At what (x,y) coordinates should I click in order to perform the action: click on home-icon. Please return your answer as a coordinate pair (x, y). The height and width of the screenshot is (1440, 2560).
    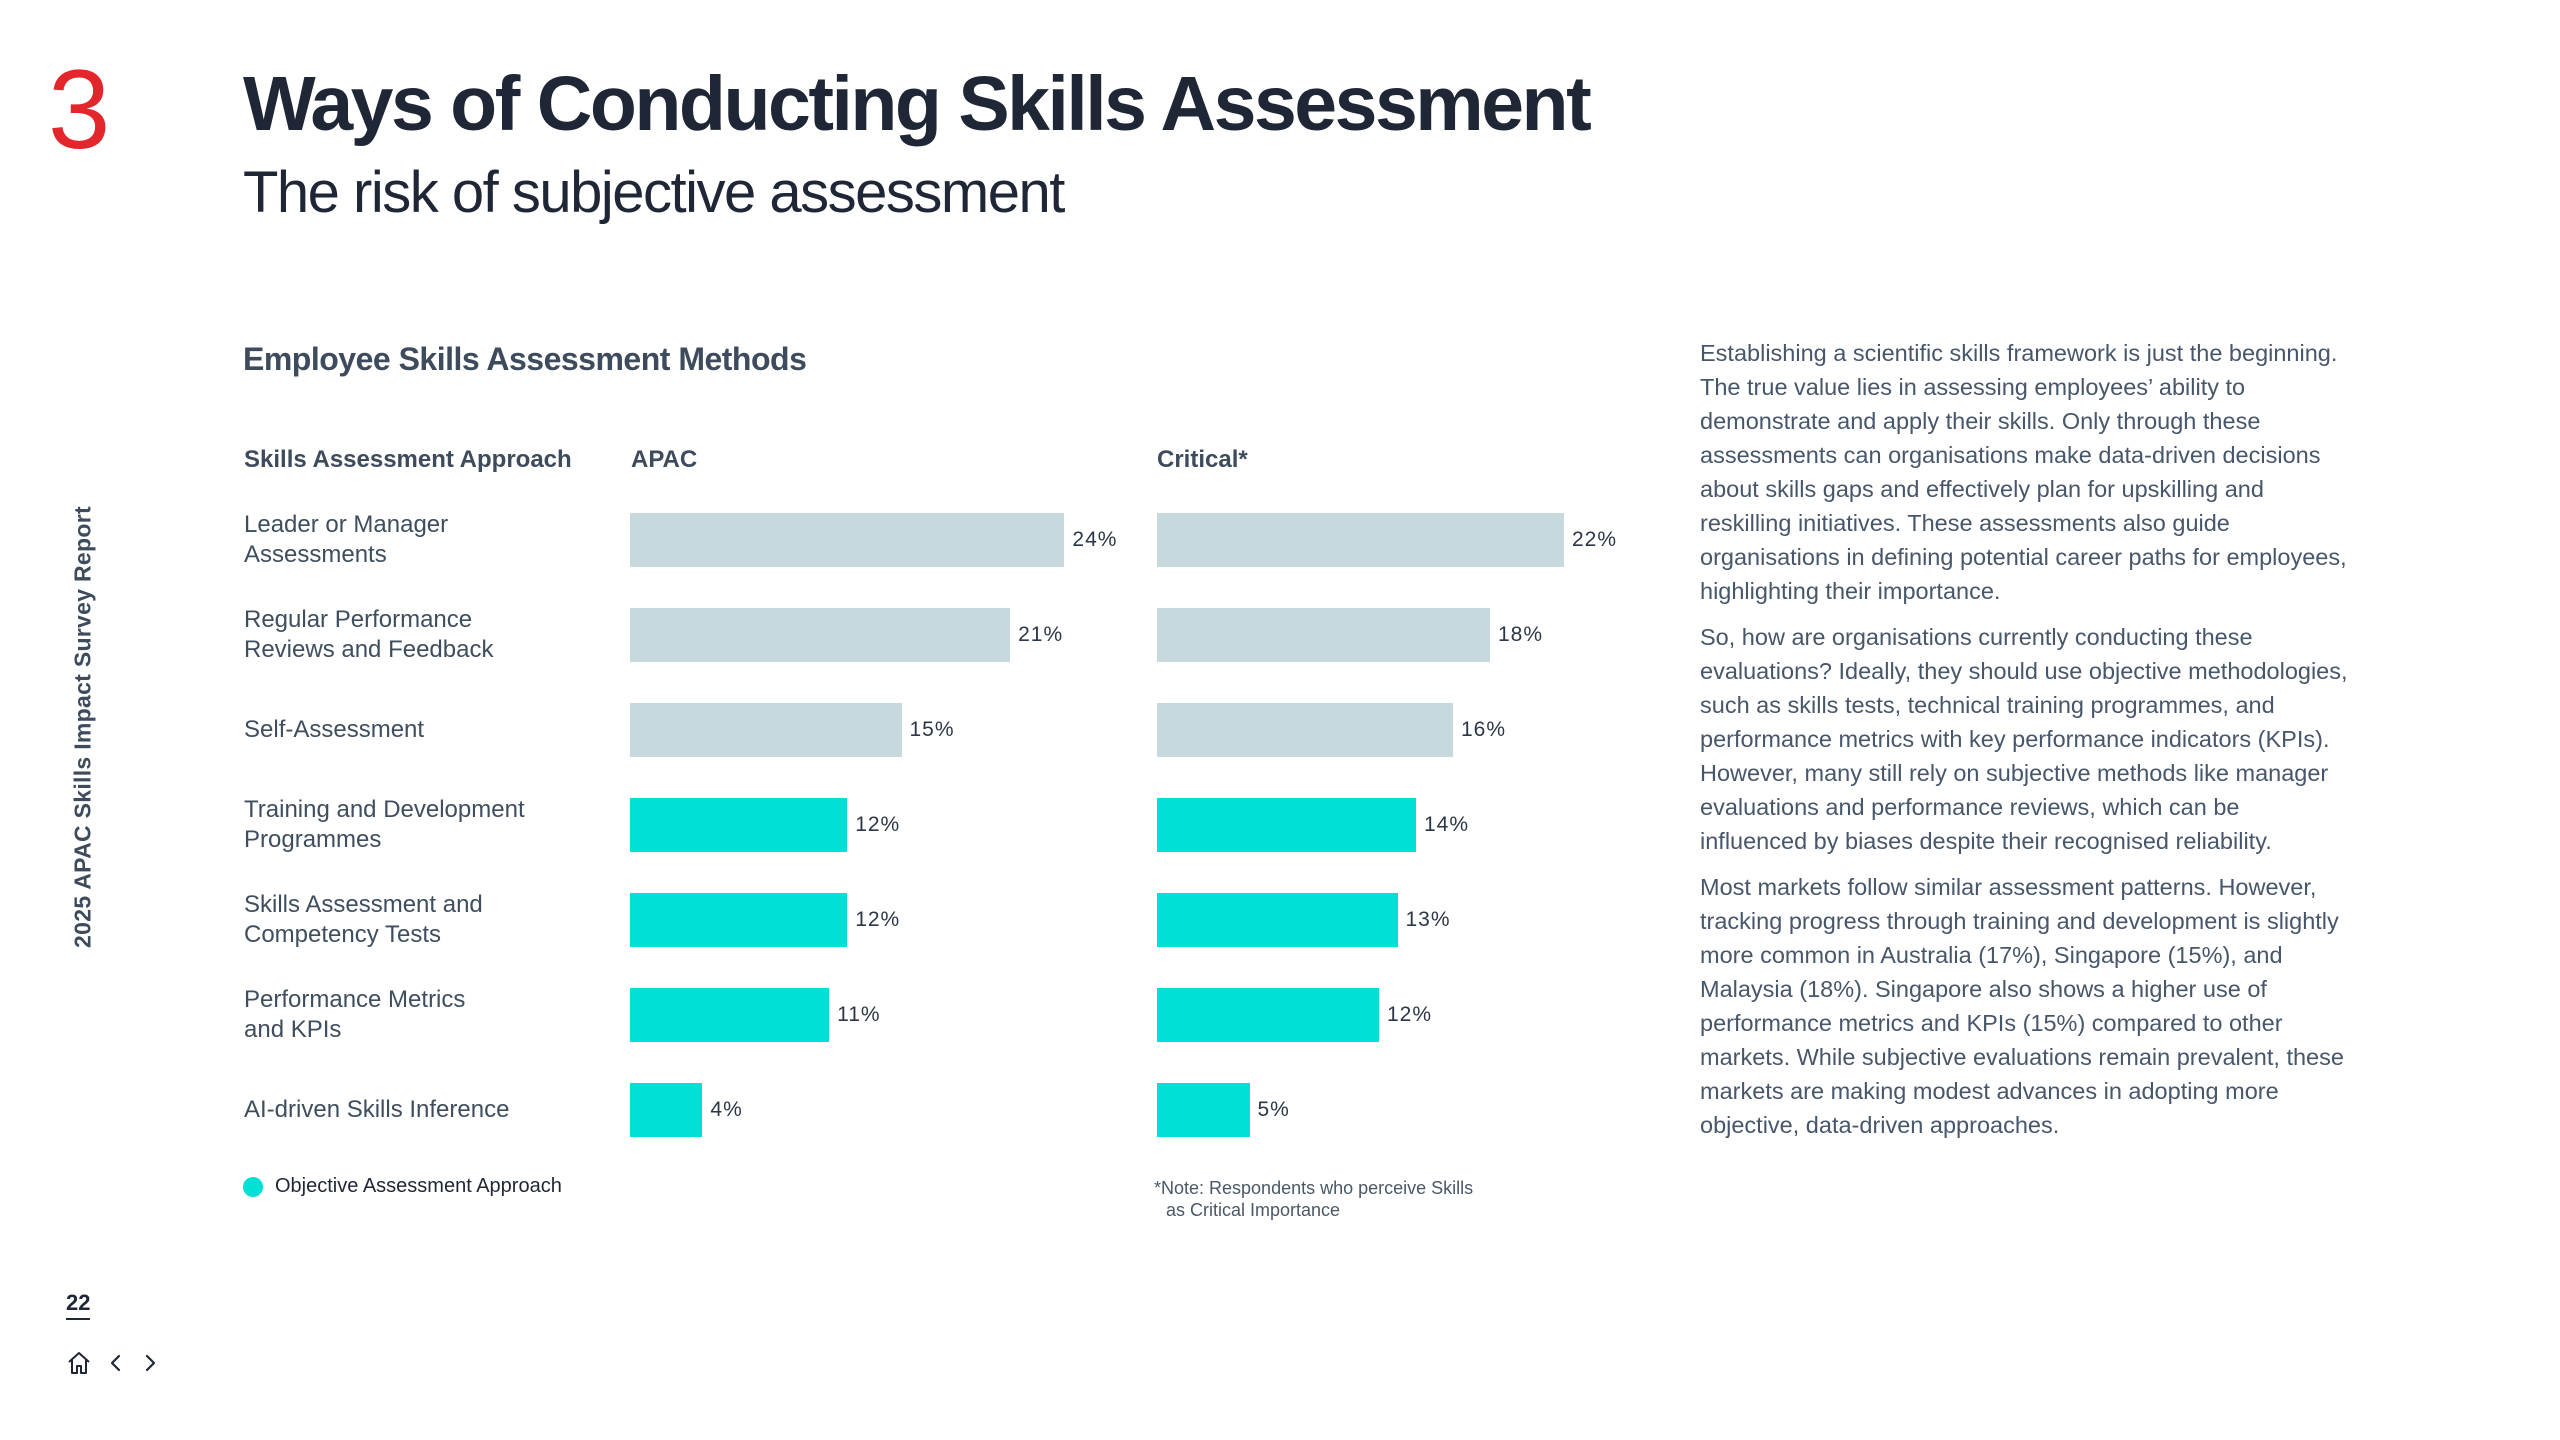
    Looking at the image, I should click on (79, 1365).